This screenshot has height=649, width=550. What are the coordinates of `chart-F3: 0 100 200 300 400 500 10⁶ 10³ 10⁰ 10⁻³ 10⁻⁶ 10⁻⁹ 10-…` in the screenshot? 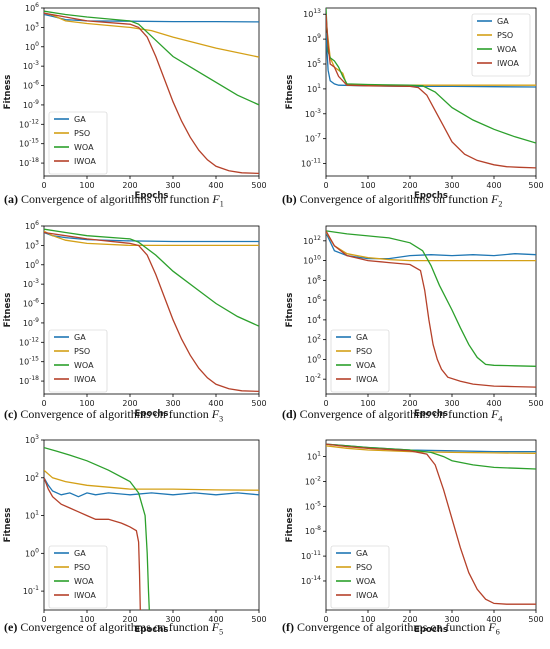 It's located at (135, 319).